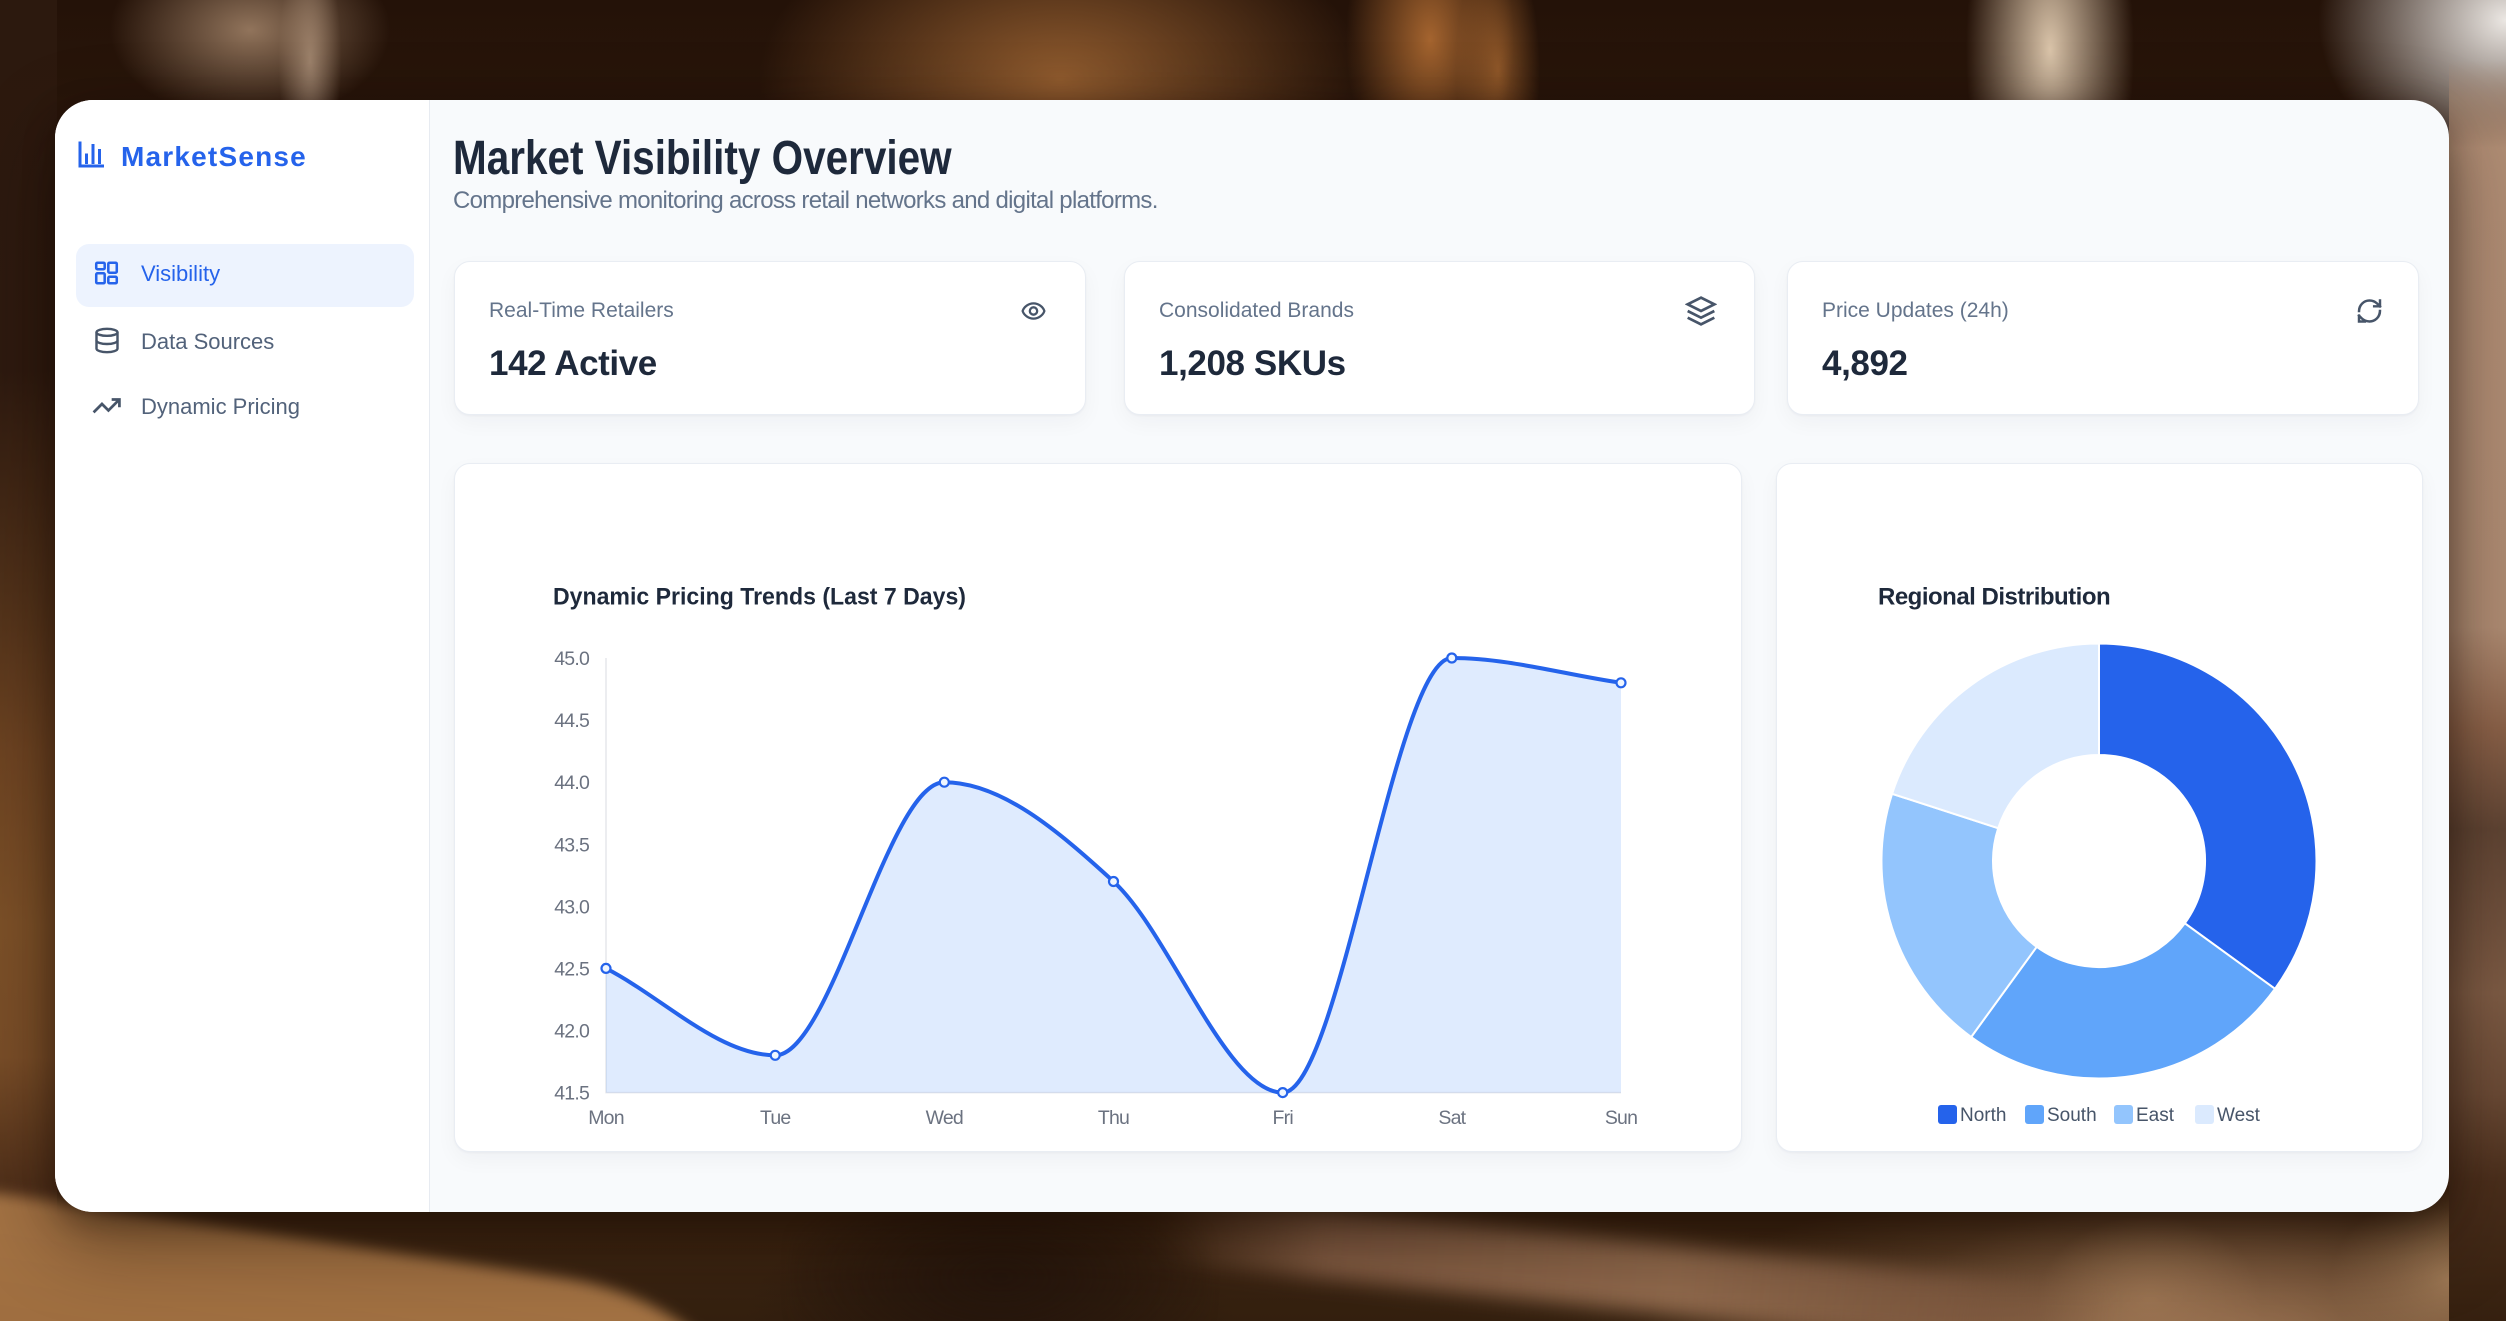 Image resolution: width=2506 pixels, height=1321 pixels. I want to click on svg-text: 42.0, so click(572, 1032).